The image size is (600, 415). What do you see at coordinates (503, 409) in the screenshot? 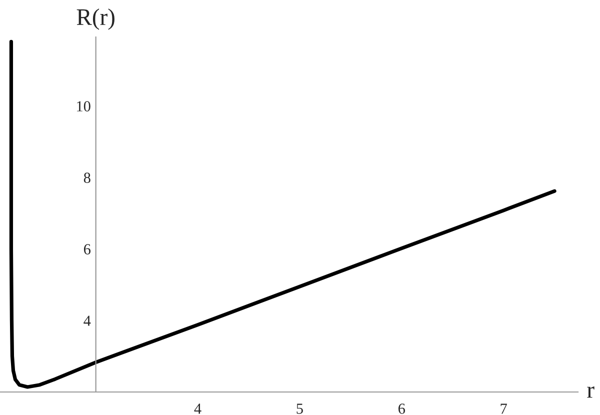
I see `x-tick-label: 7` at bounding box center [503, 409].